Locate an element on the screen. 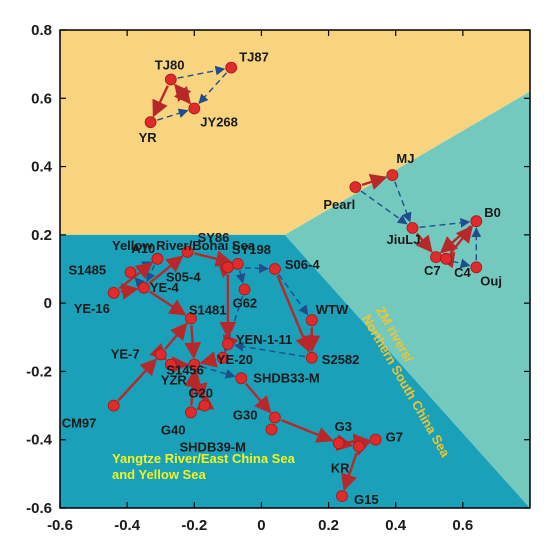 Image resolution: width=550 pixels, height=549 pixels. label-C4: C4 is located at coordinates (462, 272).